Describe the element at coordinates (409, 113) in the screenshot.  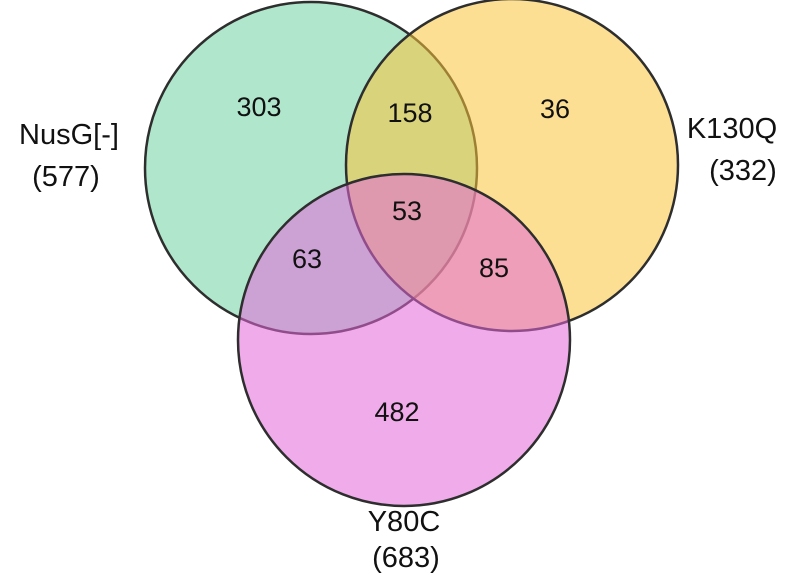
I see `count-nusg-k130q: 158` at that location.